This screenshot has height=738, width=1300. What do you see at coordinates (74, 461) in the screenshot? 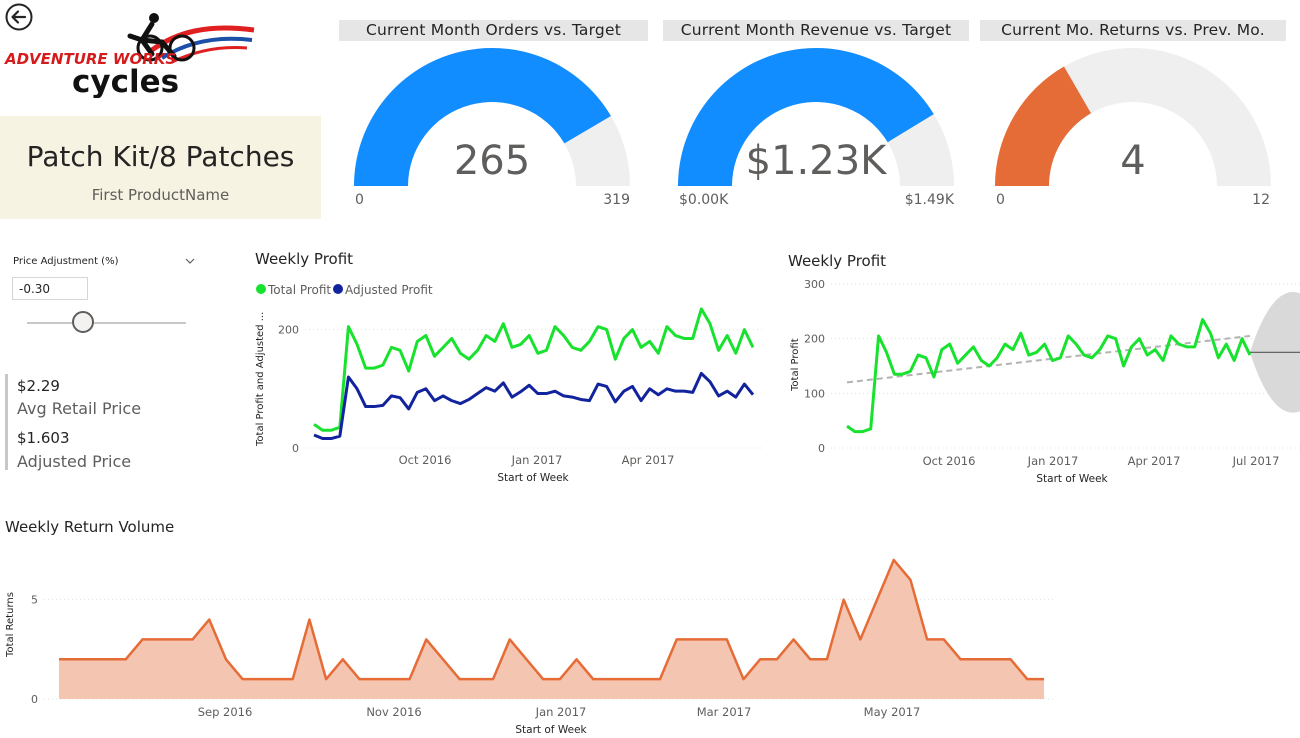
I see `adjusted-price-label: Adjusted Price` at bounding box center [74, 461].